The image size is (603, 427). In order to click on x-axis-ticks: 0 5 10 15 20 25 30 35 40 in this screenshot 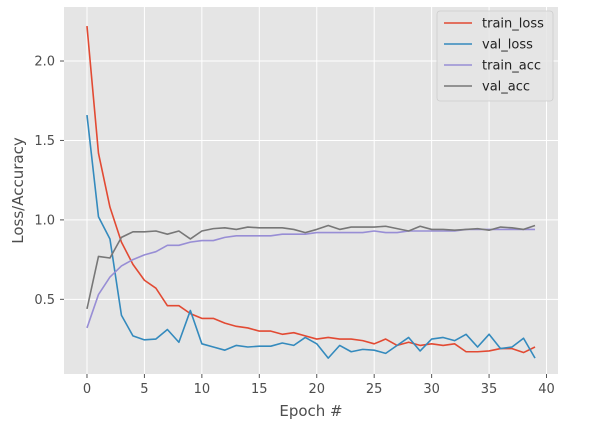, I will do `click(319, 385)`.